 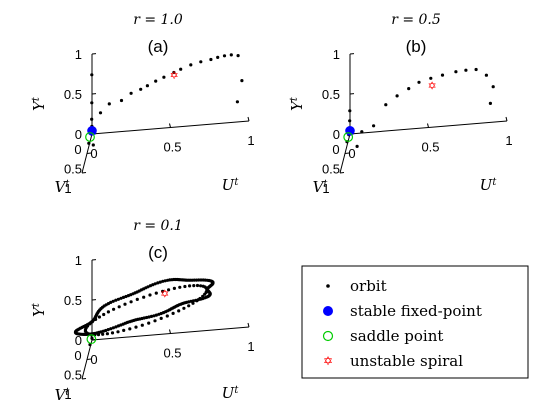 I want to click on panel-c-ulabel: Ut, so click(x=231, y=393).